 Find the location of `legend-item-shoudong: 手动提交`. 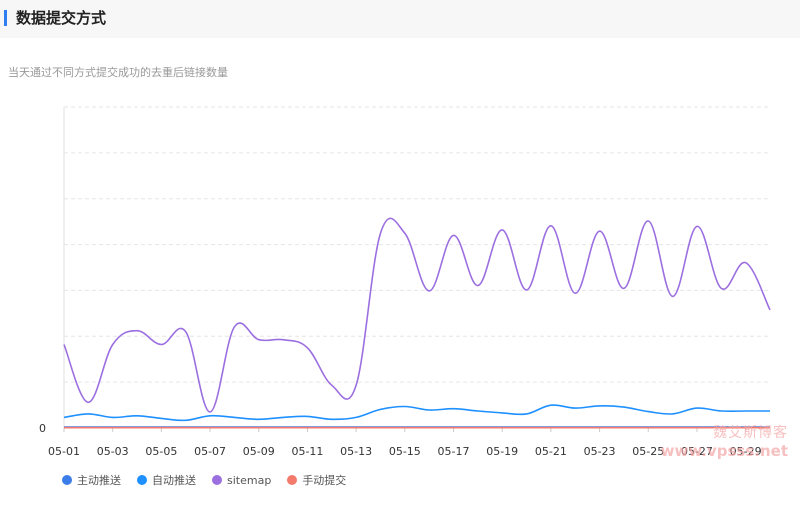

legend-item-shoudong: 手动提交 is located at coordinates (316, 480).